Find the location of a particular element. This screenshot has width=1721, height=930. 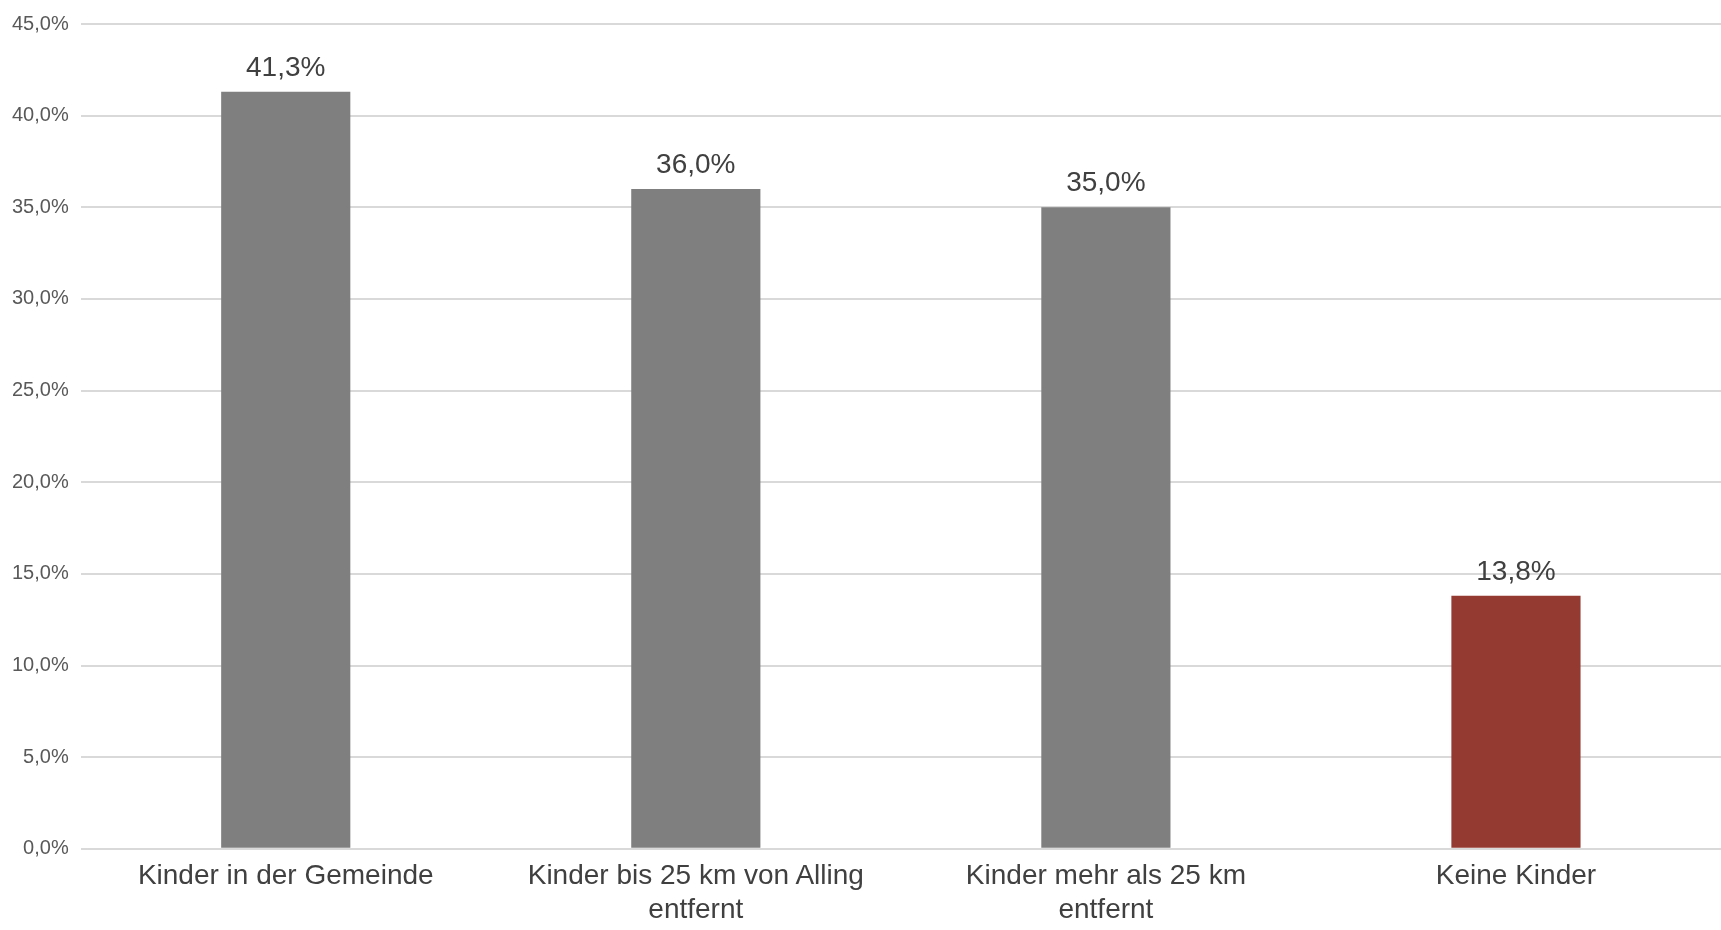

y-tick-label: 0,0% is located at coordinates (46, 847).